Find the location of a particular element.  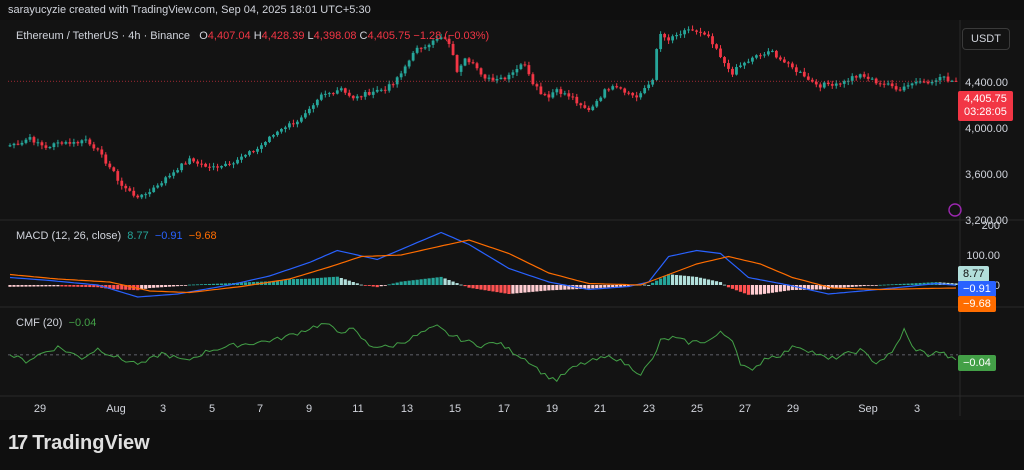

macd-title: MACD (12, 26, close) is located at coordinates (69, 236).